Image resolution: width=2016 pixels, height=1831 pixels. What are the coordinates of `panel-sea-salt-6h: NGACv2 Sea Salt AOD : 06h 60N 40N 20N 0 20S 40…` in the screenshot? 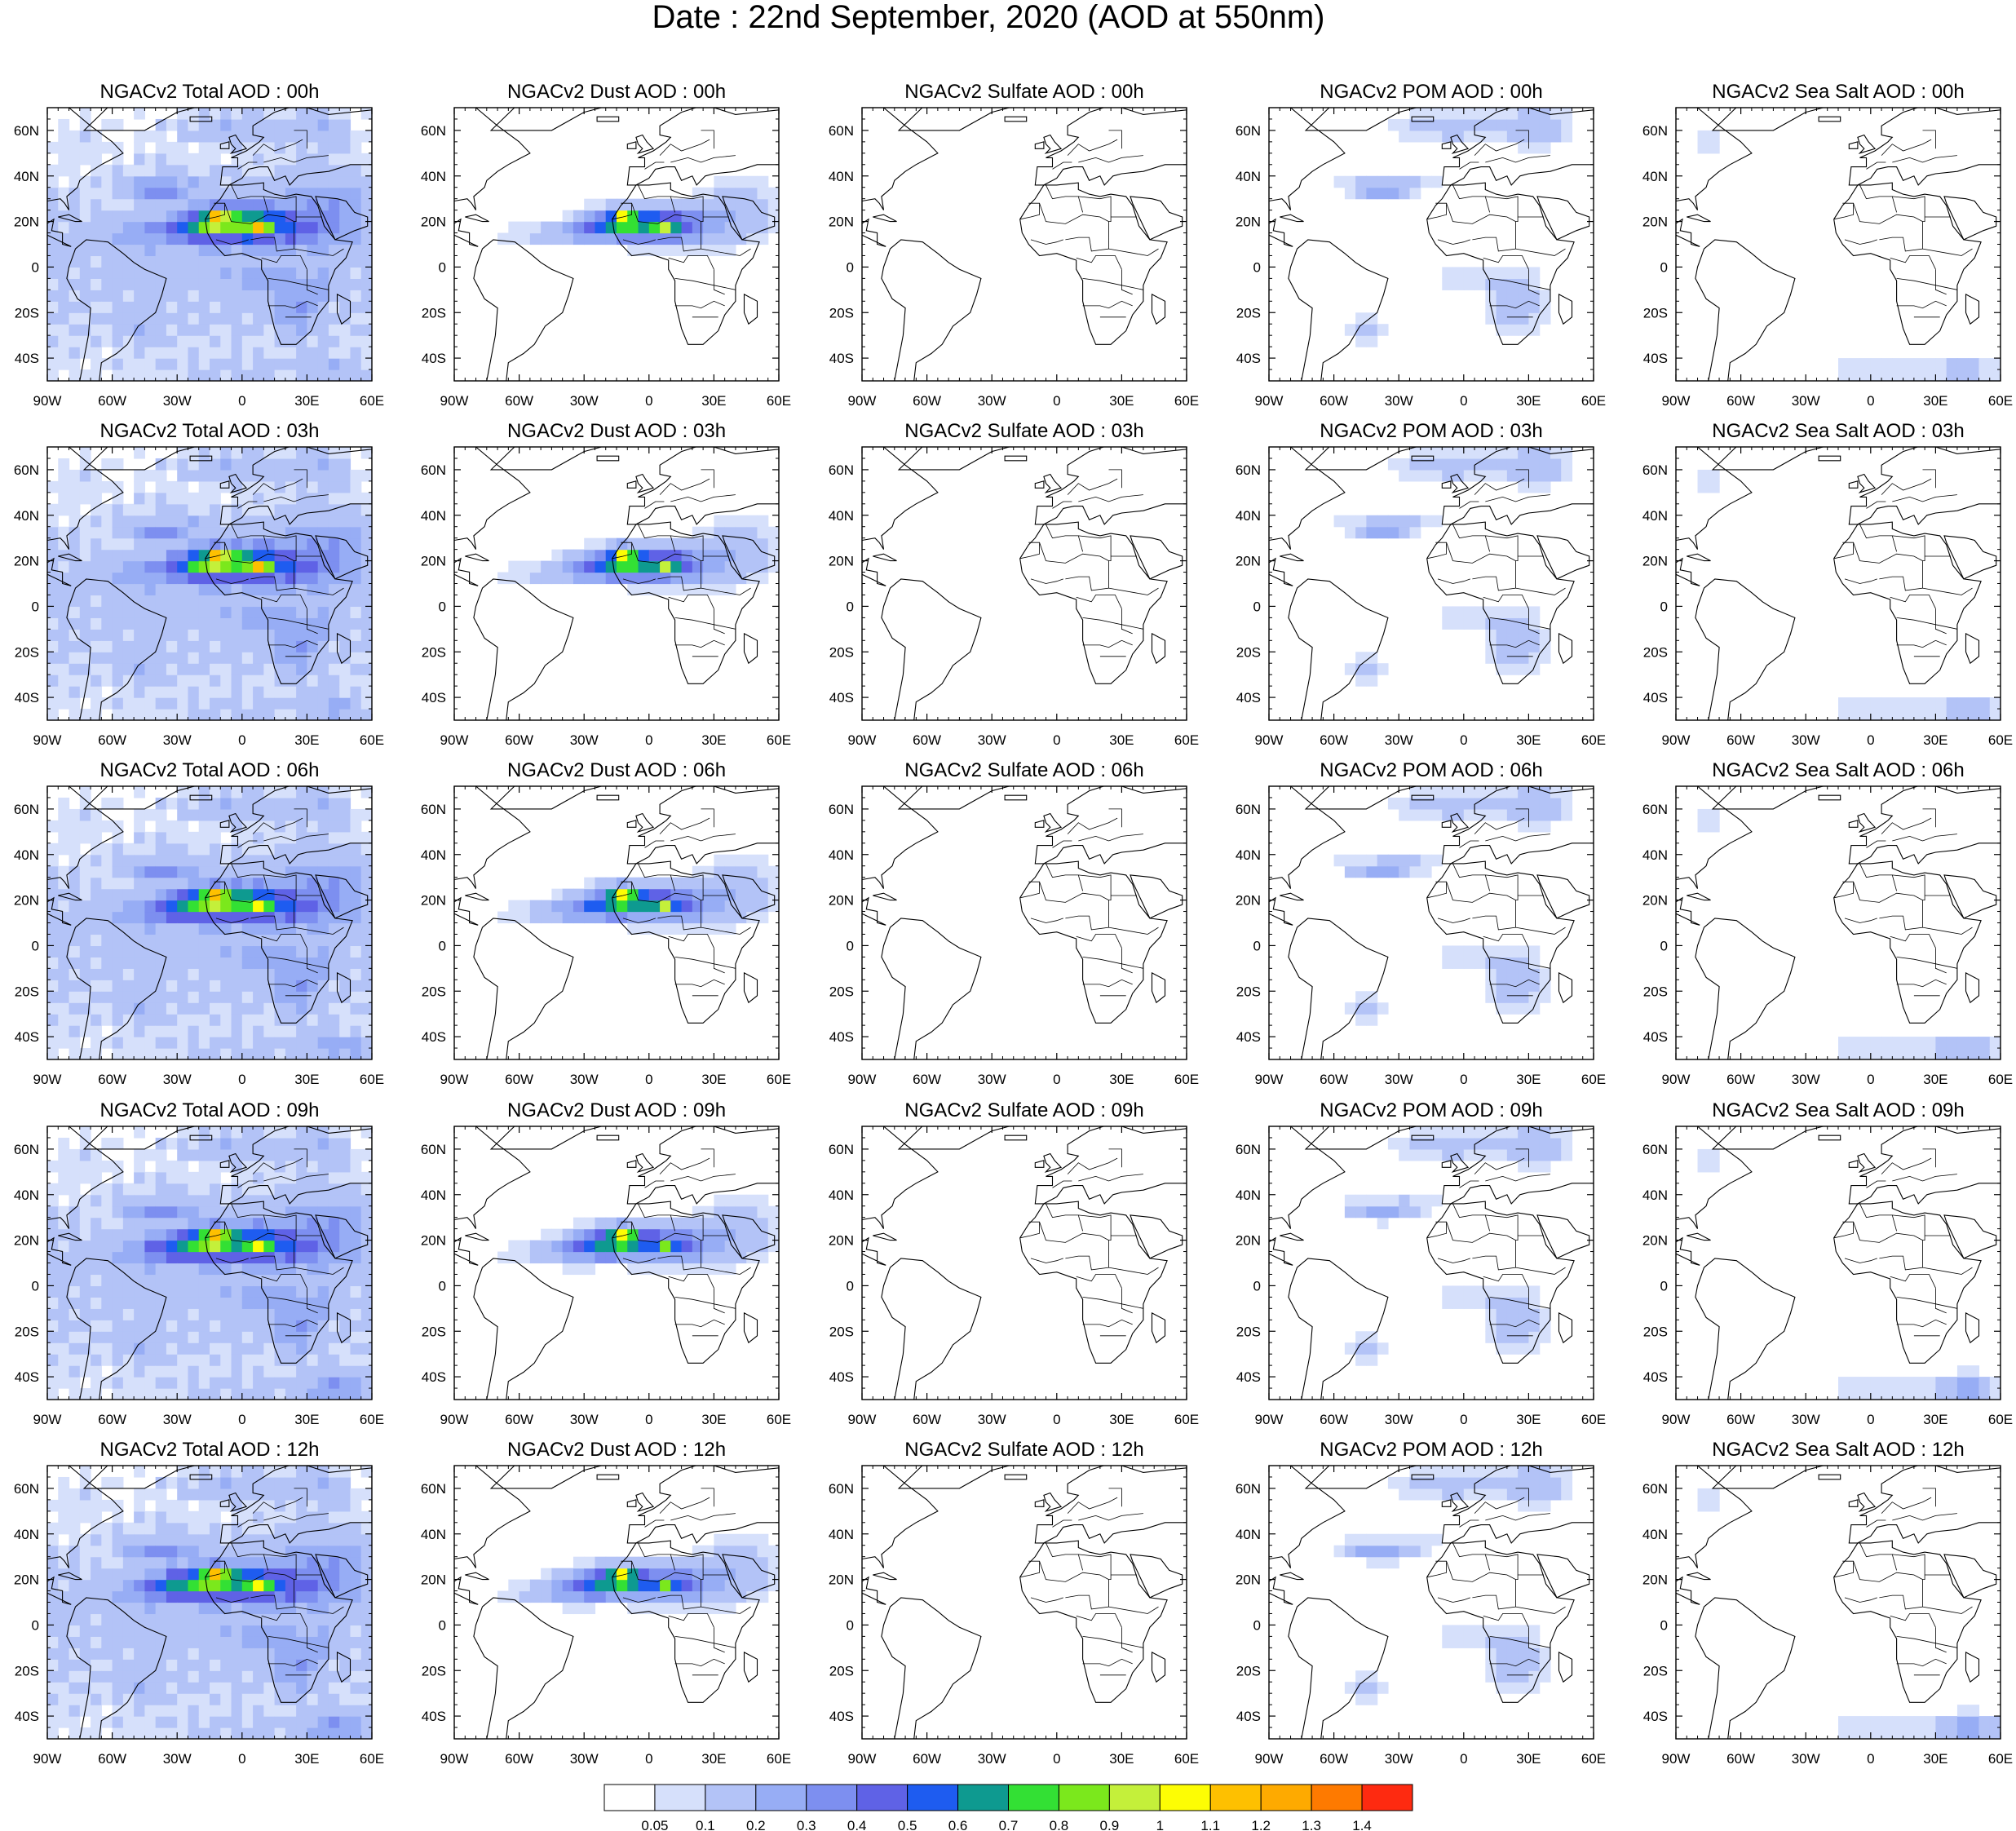 It's located at (1827, 923).